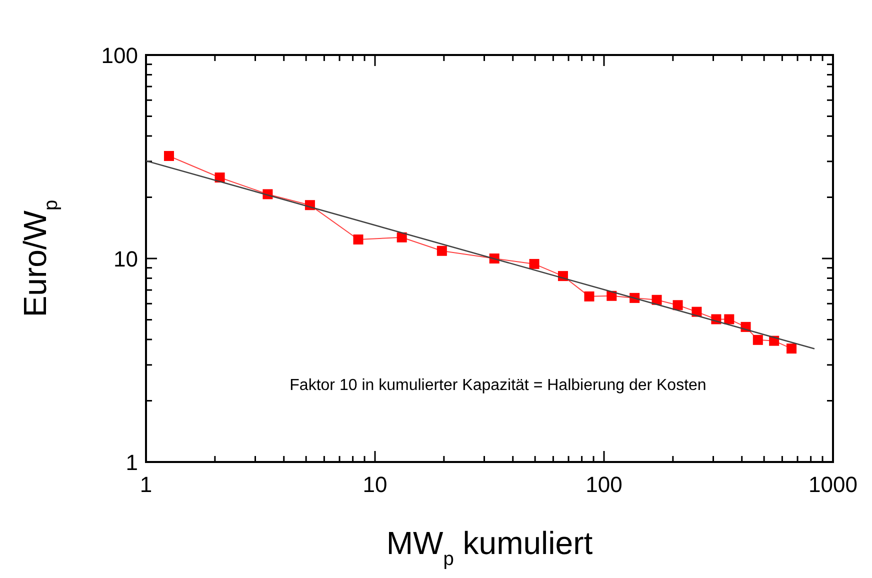 The height and width of the screenshot is (578, 872). What do you see at coordinates (132, 462) in the screenshot?
I see `y-tick-label: 1` at bounding box center [132, 462].